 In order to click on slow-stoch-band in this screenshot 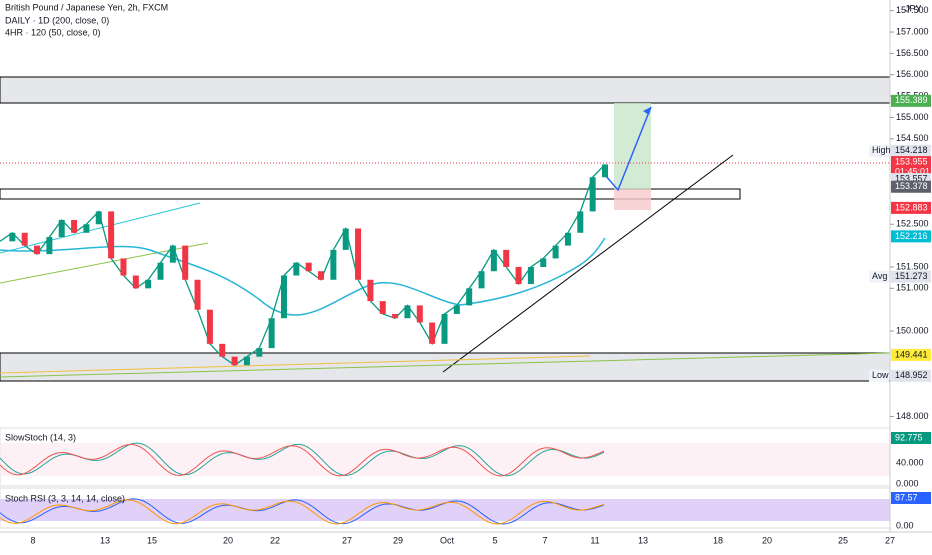, I will do `click(445, 459)`.